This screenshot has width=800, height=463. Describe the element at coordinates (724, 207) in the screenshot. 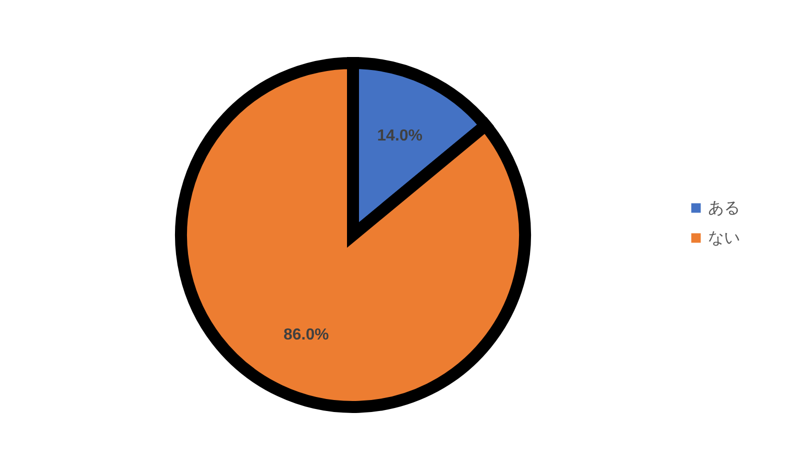

I see `legend-label: ある` at that location.